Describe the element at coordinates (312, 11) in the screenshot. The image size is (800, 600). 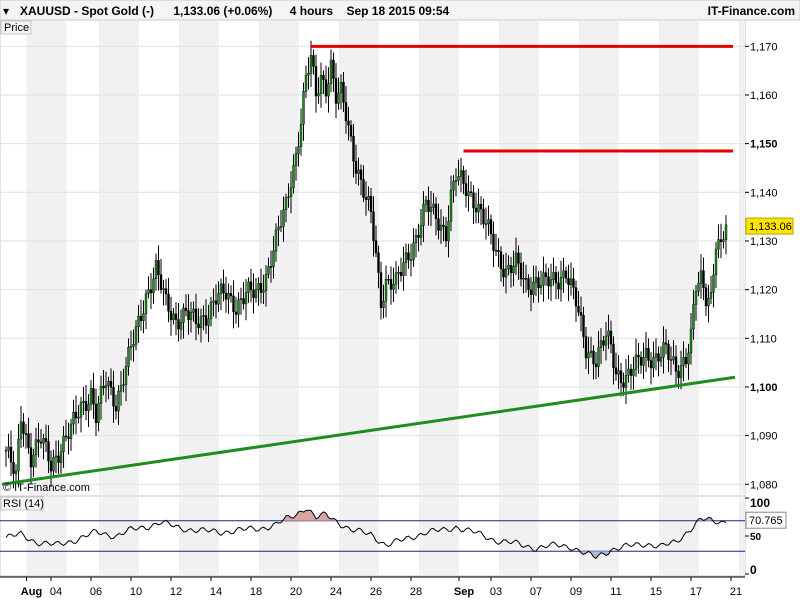
I see `timeframe-label: 4 hours` at that location.